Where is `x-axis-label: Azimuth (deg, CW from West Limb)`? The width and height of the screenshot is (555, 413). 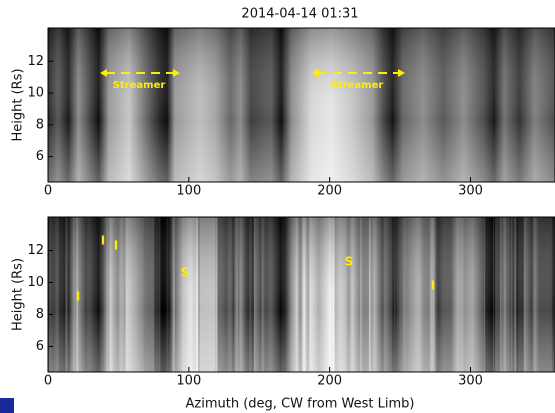
x-axis-label: Azimuth (deg, CW from West Limb) is located at coordinates (300, 404).